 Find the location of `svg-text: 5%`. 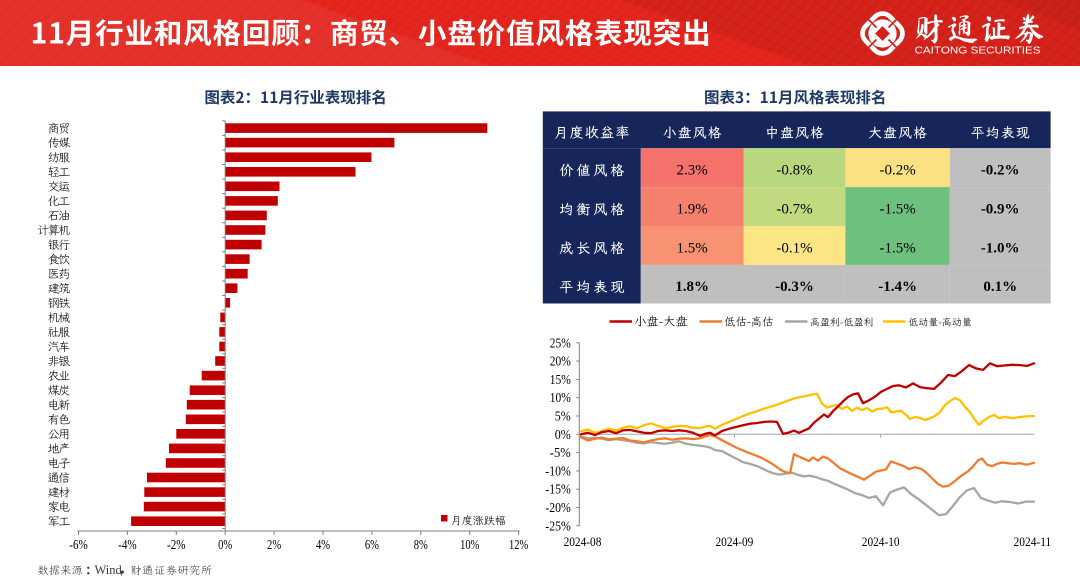

svg-text: 5% is located at coordinates (563, 416).